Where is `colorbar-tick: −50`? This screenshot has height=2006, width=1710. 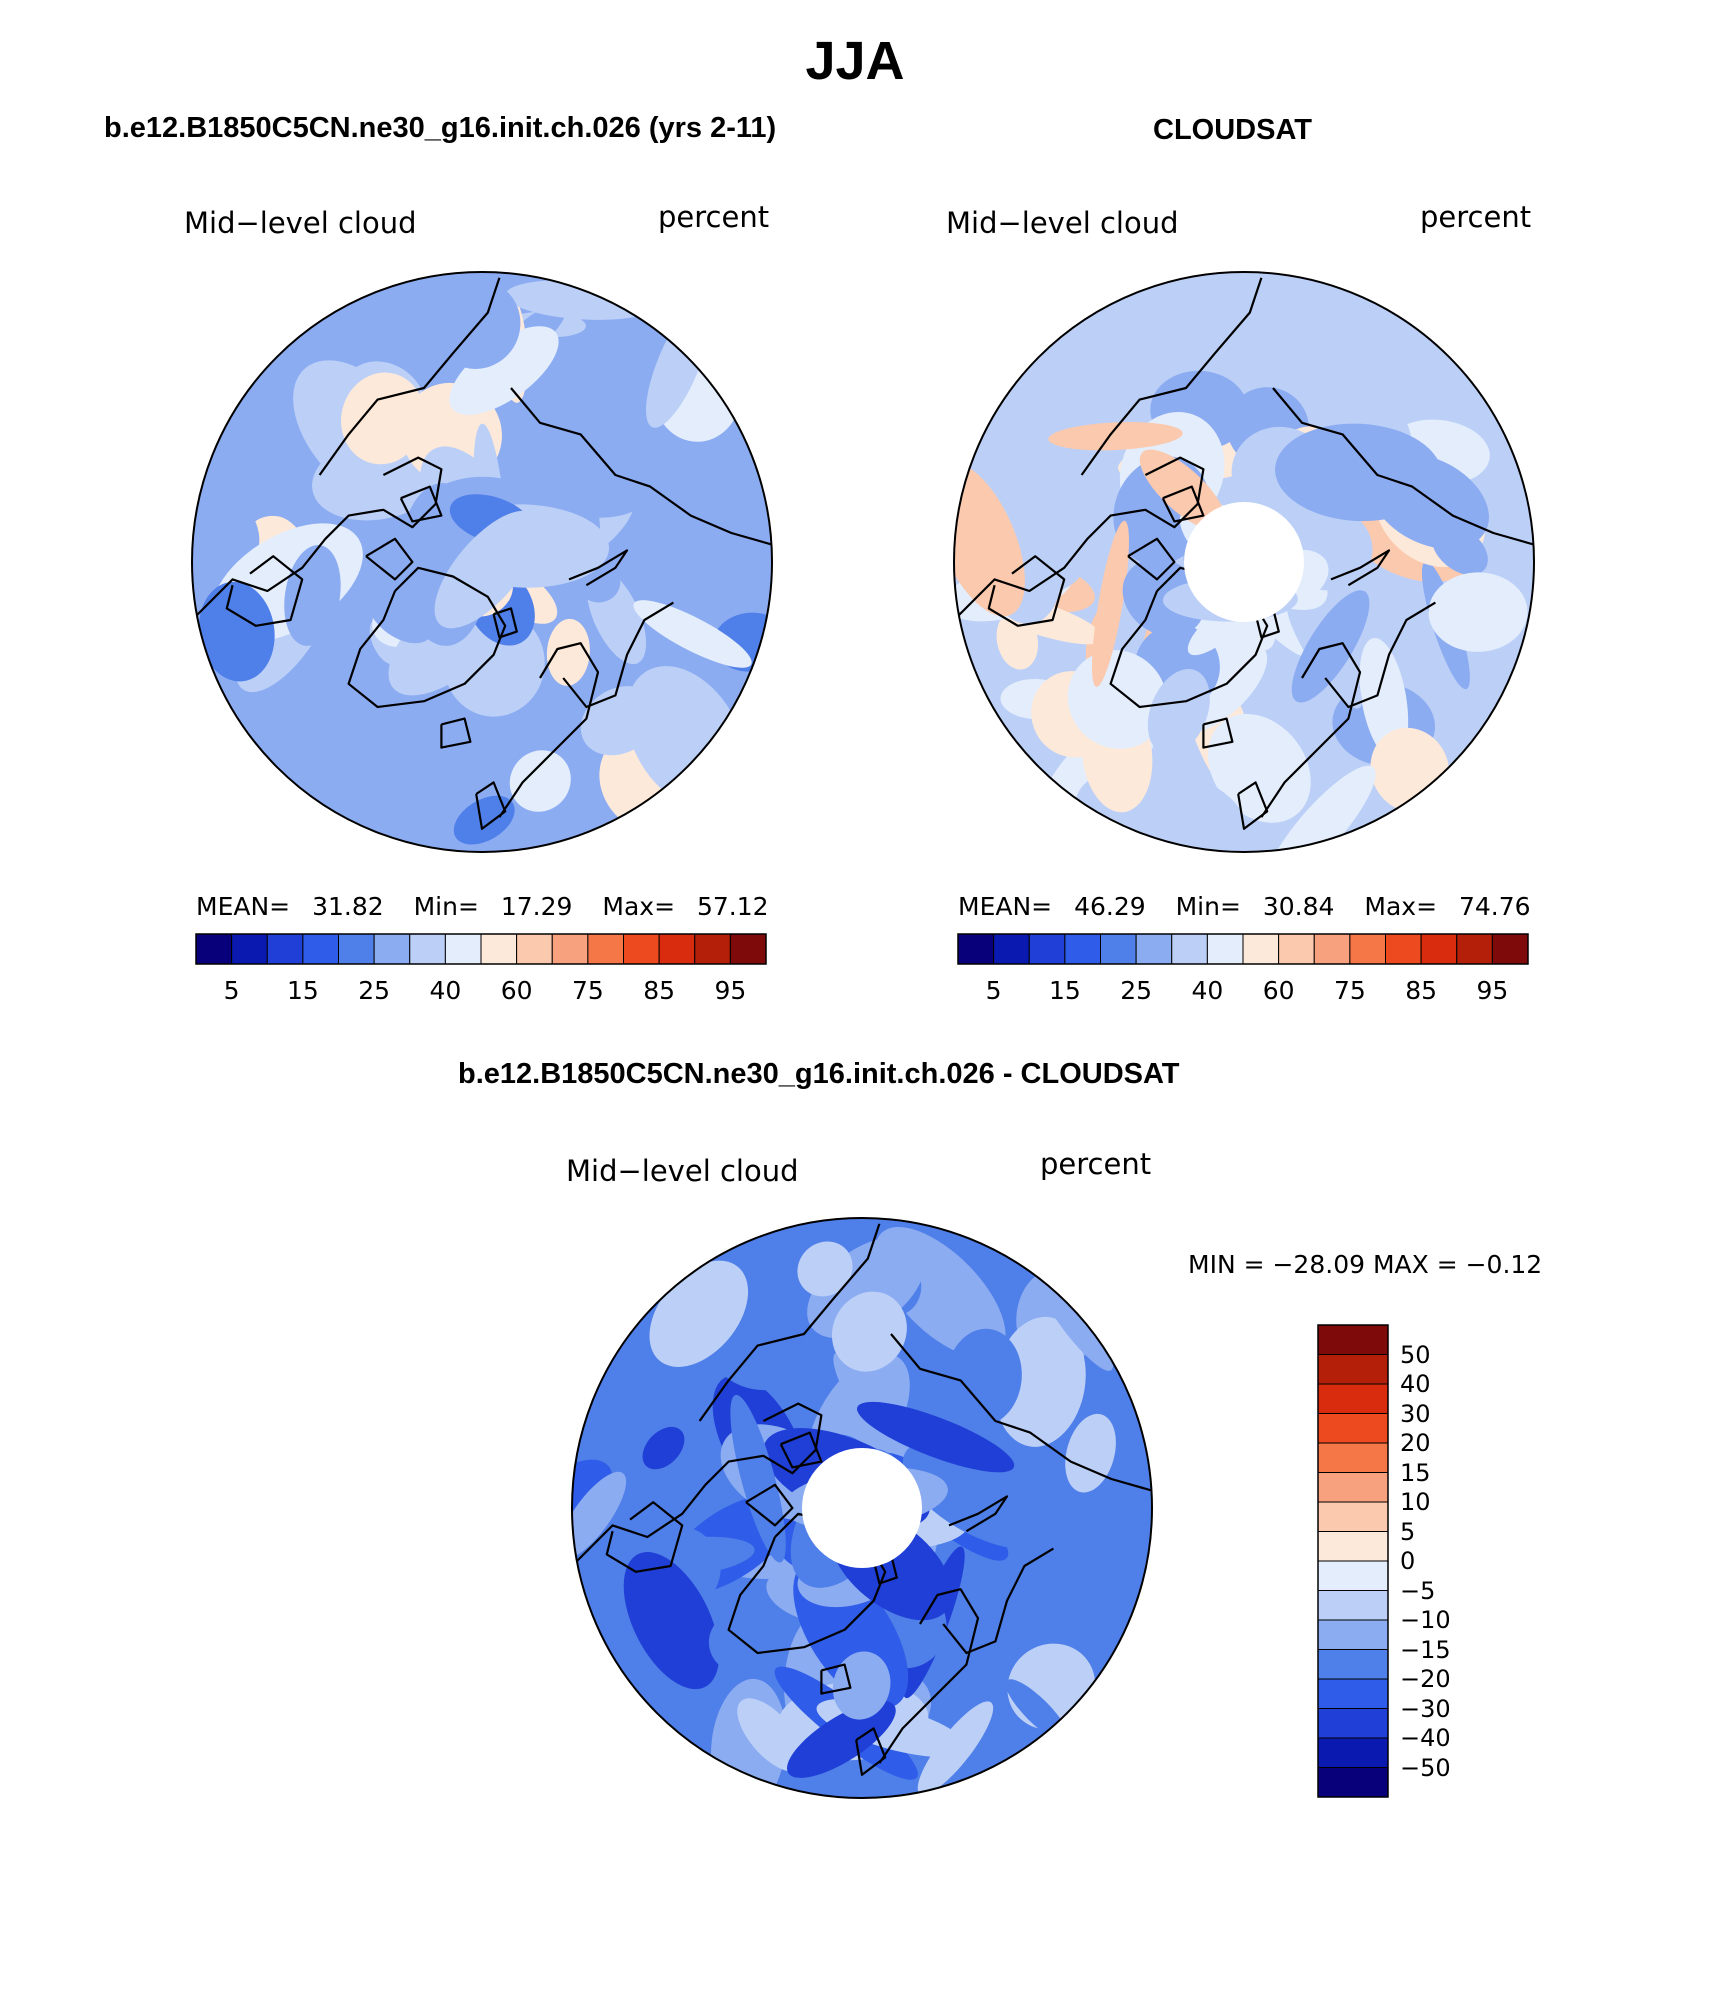 colorbar-tick: −50 is located at coordinates (1425, 1767).